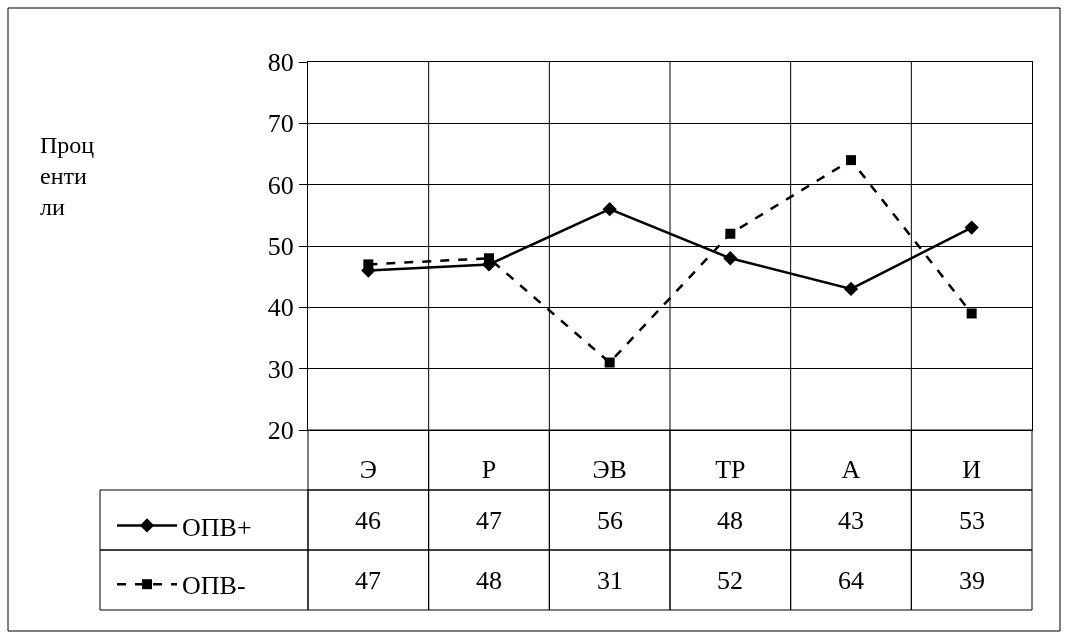 The width and height of the screenshot is (1068, 639). Describe the element at coordinates (214, 586) in the screenshot. I see `legend-label: ОПВ-` at that location.